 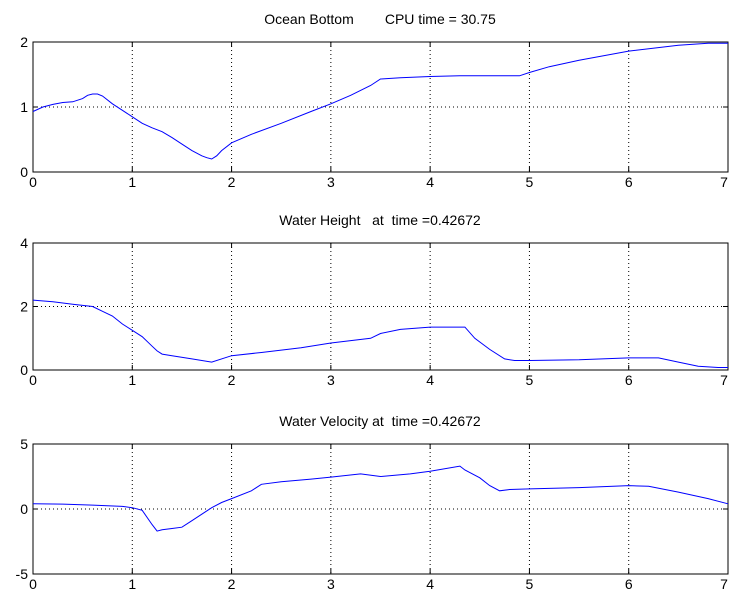 I want to click on y-tick-label: 4, so click(x=24, y=243).